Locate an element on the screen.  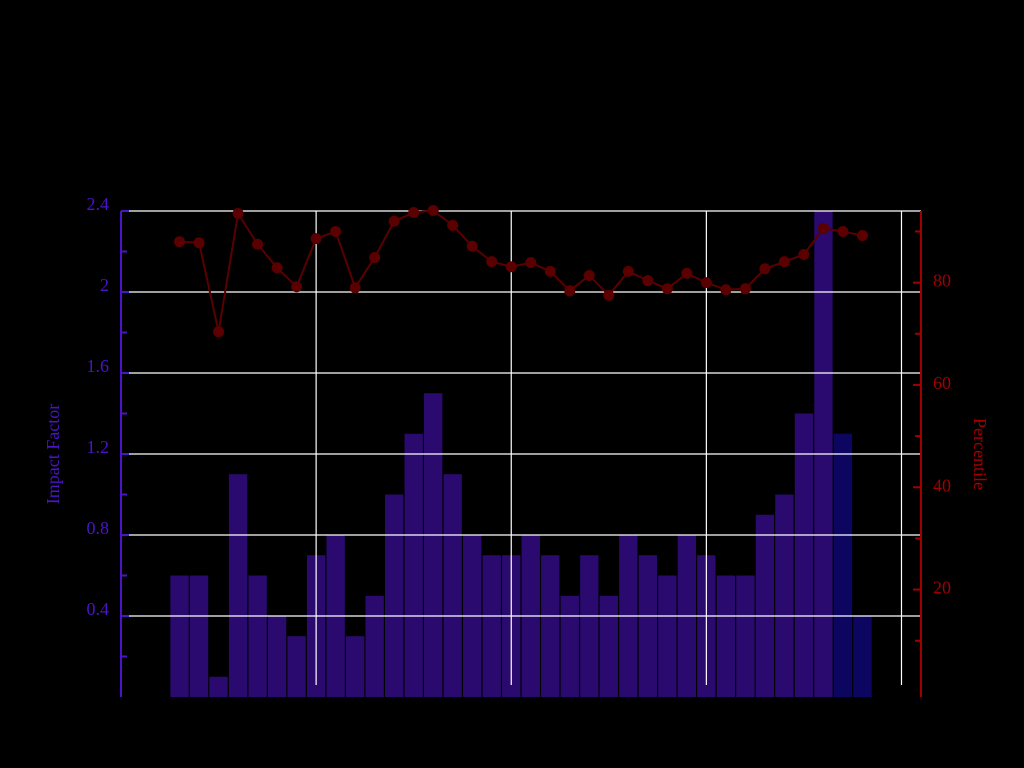
y-tick-label: 1.2 is located at coordinates (98, 447).